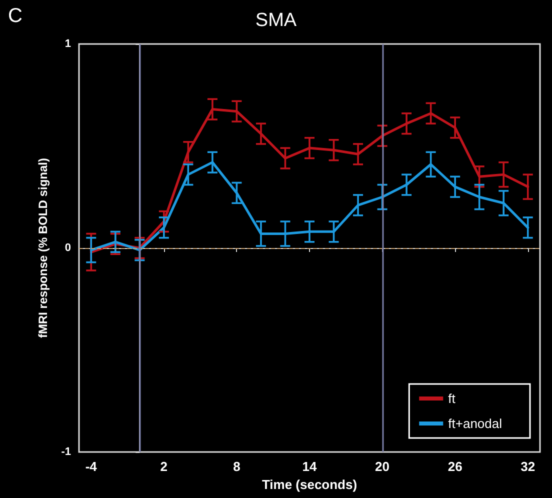  Describe the element at coordinates (382, 466) in the screenshot. I see `x-tick-label: 20` at that location.